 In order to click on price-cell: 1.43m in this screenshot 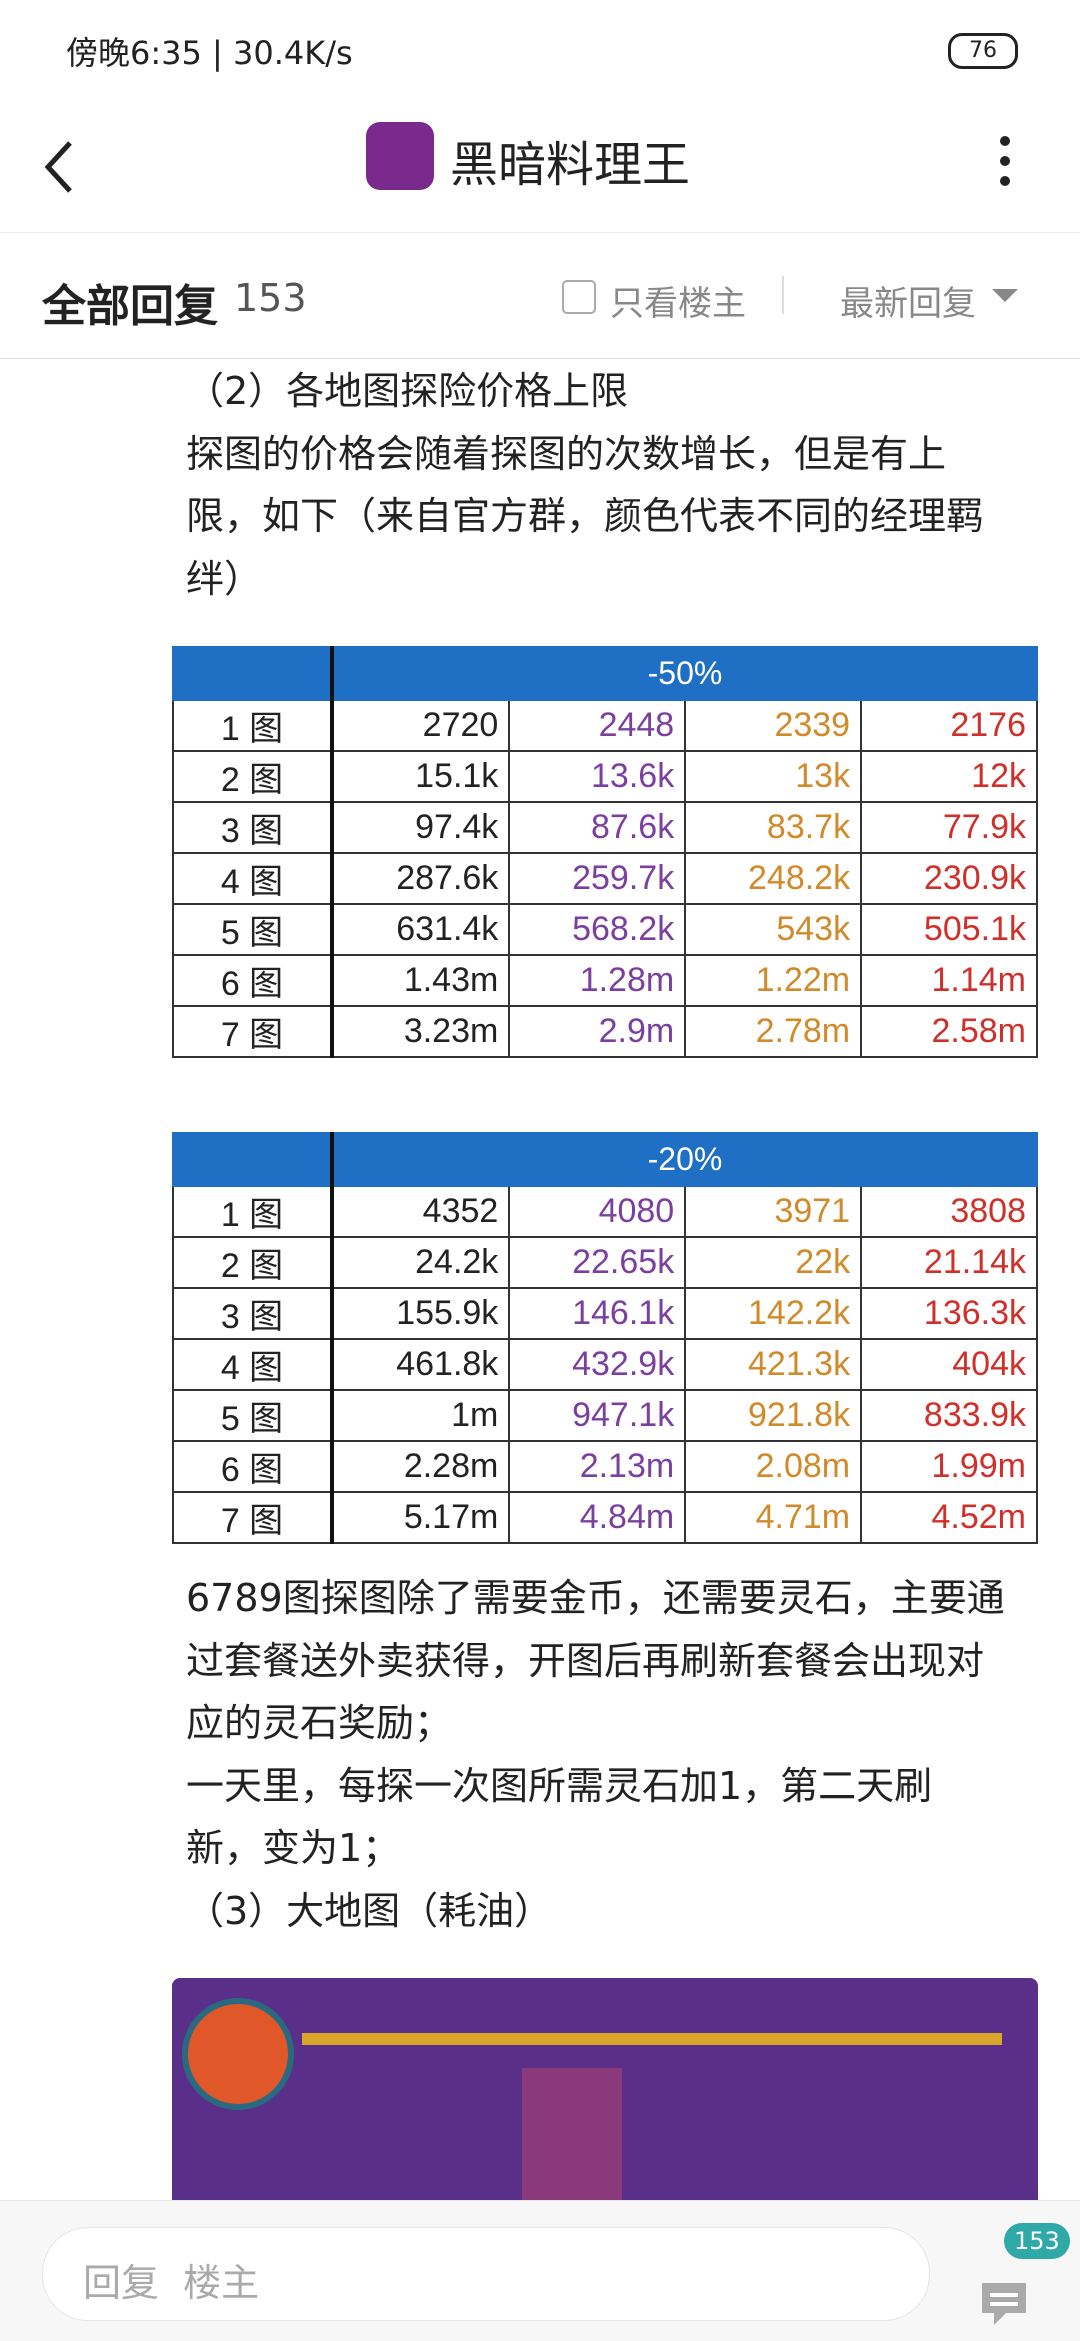, I will do `click(420, 980)`.